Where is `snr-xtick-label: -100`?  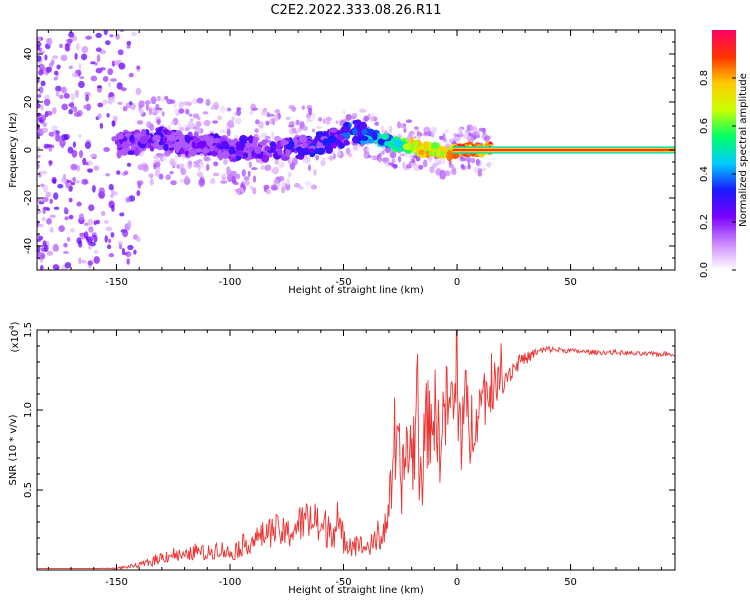 snr-xtick-label: -100 is located at coordinates (230, 582).